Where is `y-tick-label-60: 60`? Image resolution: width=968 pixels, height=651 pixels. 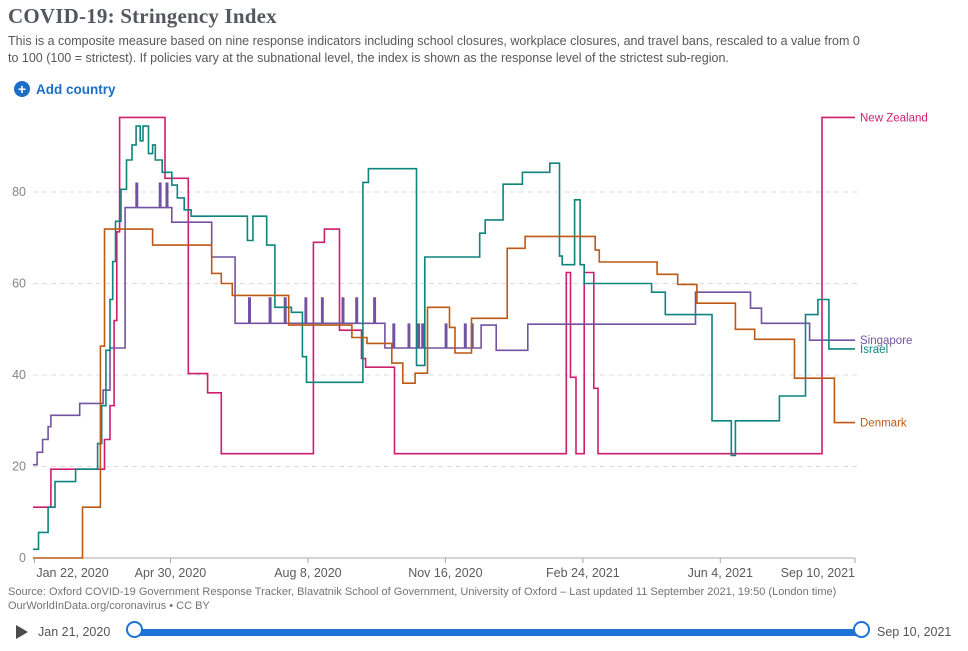 y-tick-label-60: 60 is located at coordinates (19, 284).